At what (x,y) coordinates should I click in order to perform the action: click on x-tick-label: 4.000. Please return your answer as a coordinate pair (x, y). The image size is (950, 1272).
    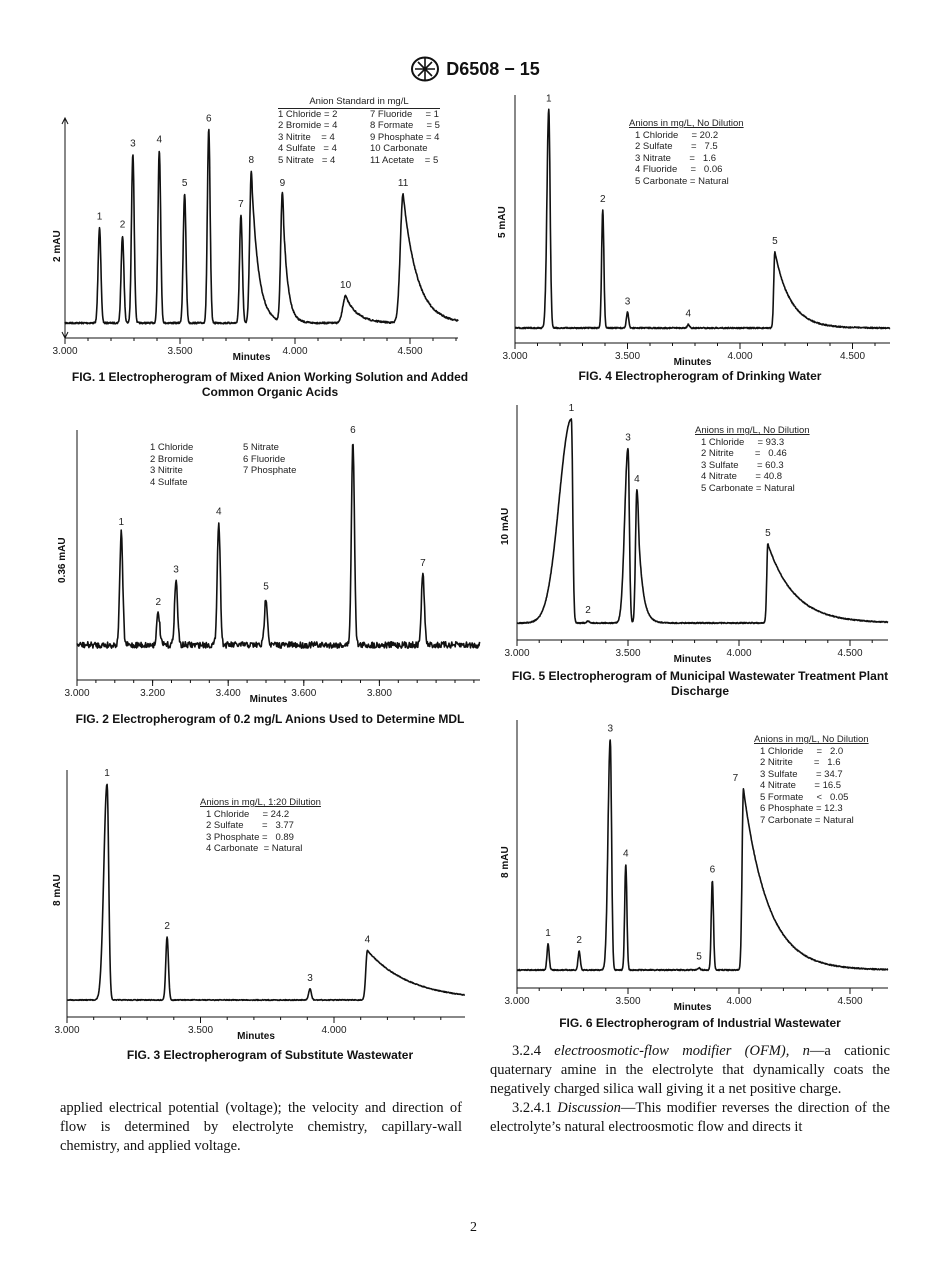
    Looking at the image, I should click on (738, 653).